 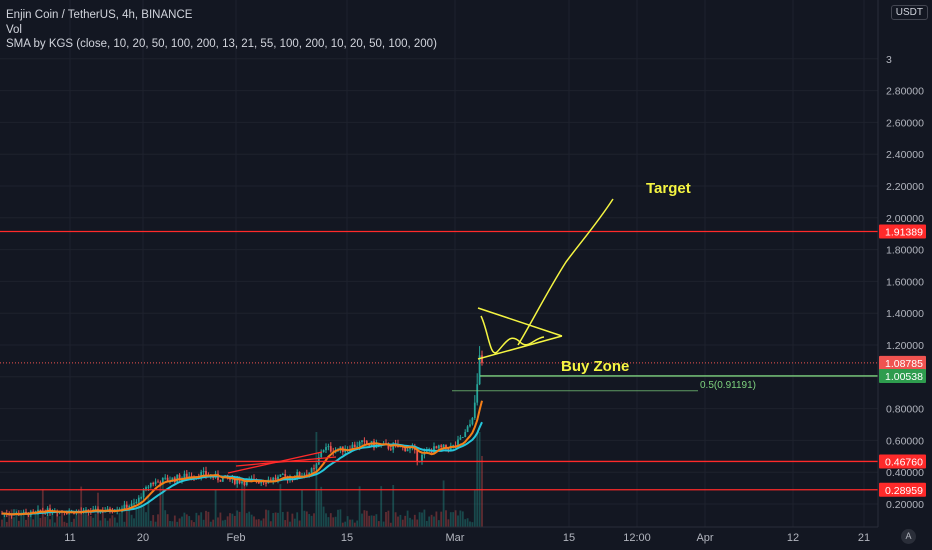 I want to click on sma-lines, so click(x=242, y=458).